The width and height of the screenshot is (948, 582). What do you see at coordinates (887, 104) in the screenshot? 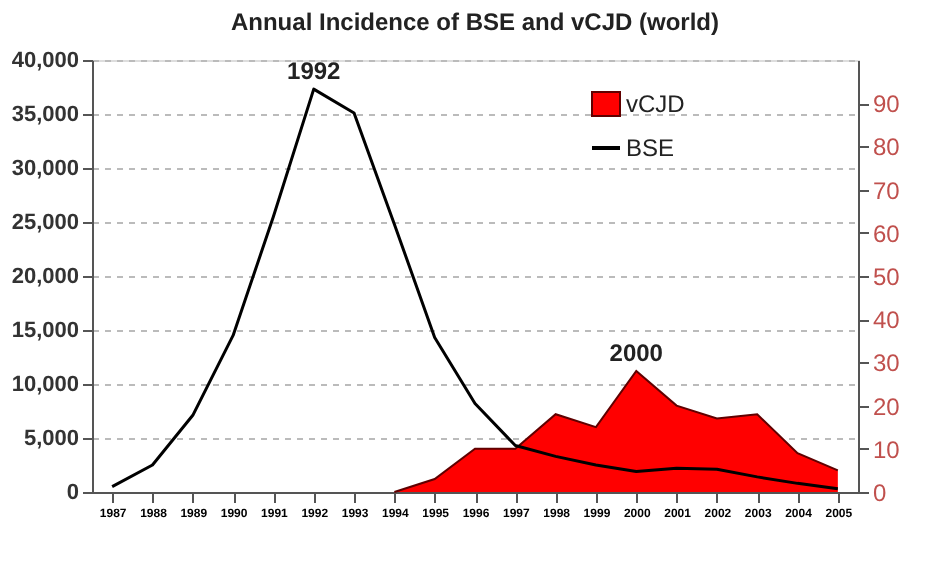
I see `y2-tick-label: 90` at bounding box center [887, 104].